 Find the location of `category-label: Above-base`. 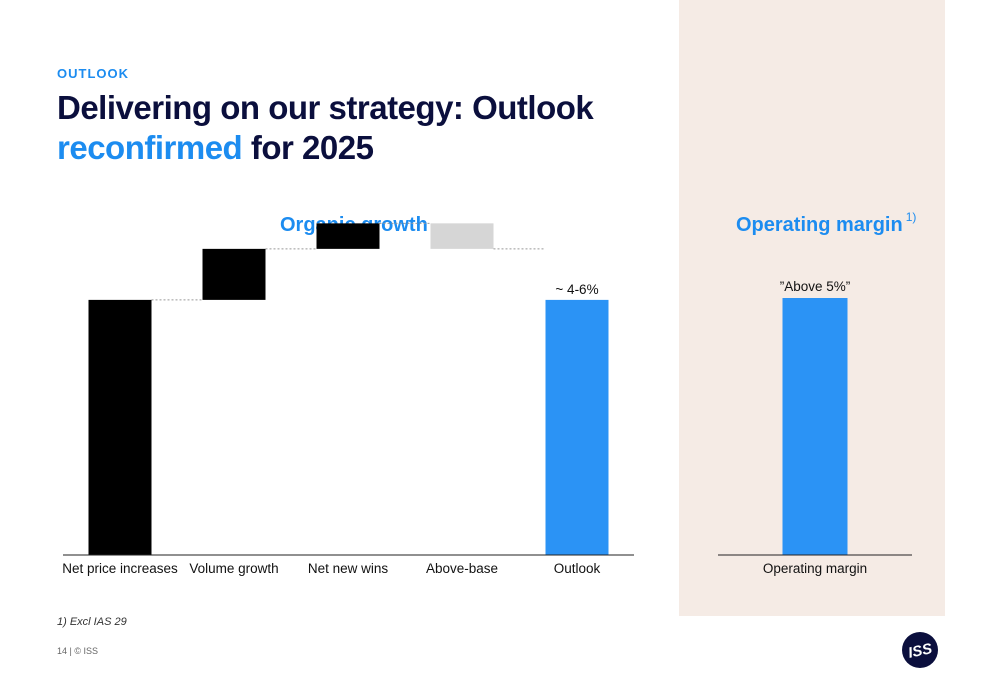

category-label: Above-base is located at coordinates (462, 568).